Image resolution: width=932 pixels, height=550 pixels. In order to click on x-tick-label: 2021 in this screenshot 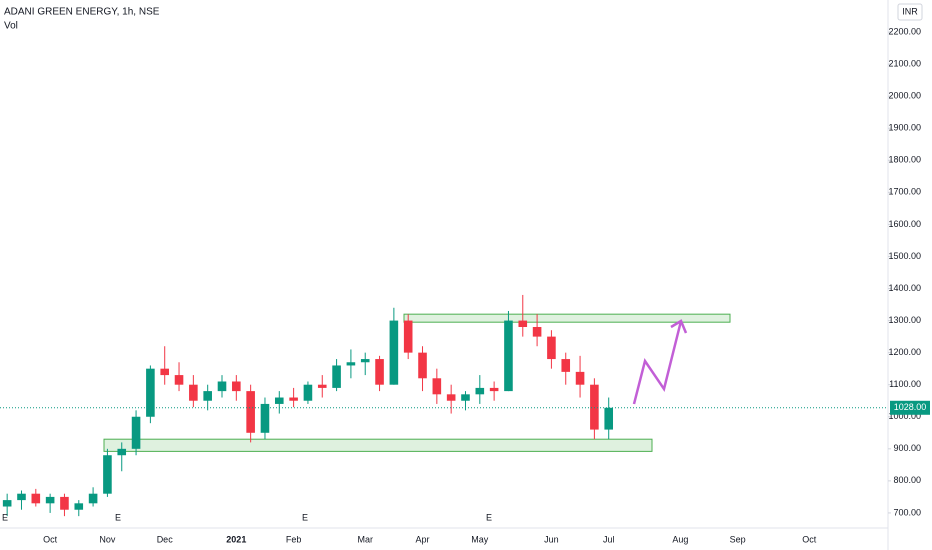, I will do `click(236, 539)`.